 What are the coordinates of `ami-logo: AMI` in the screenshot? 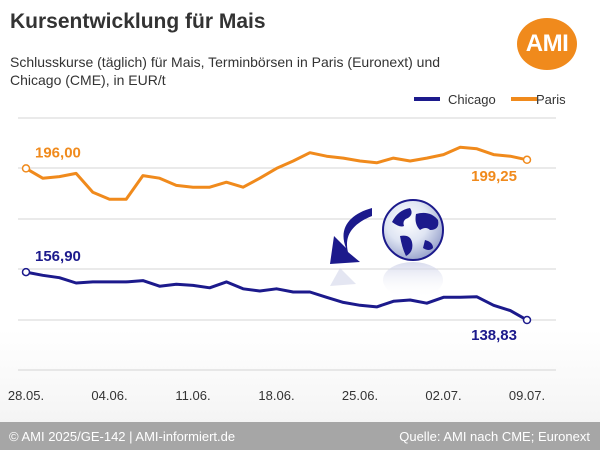 It's located at (547, 44).